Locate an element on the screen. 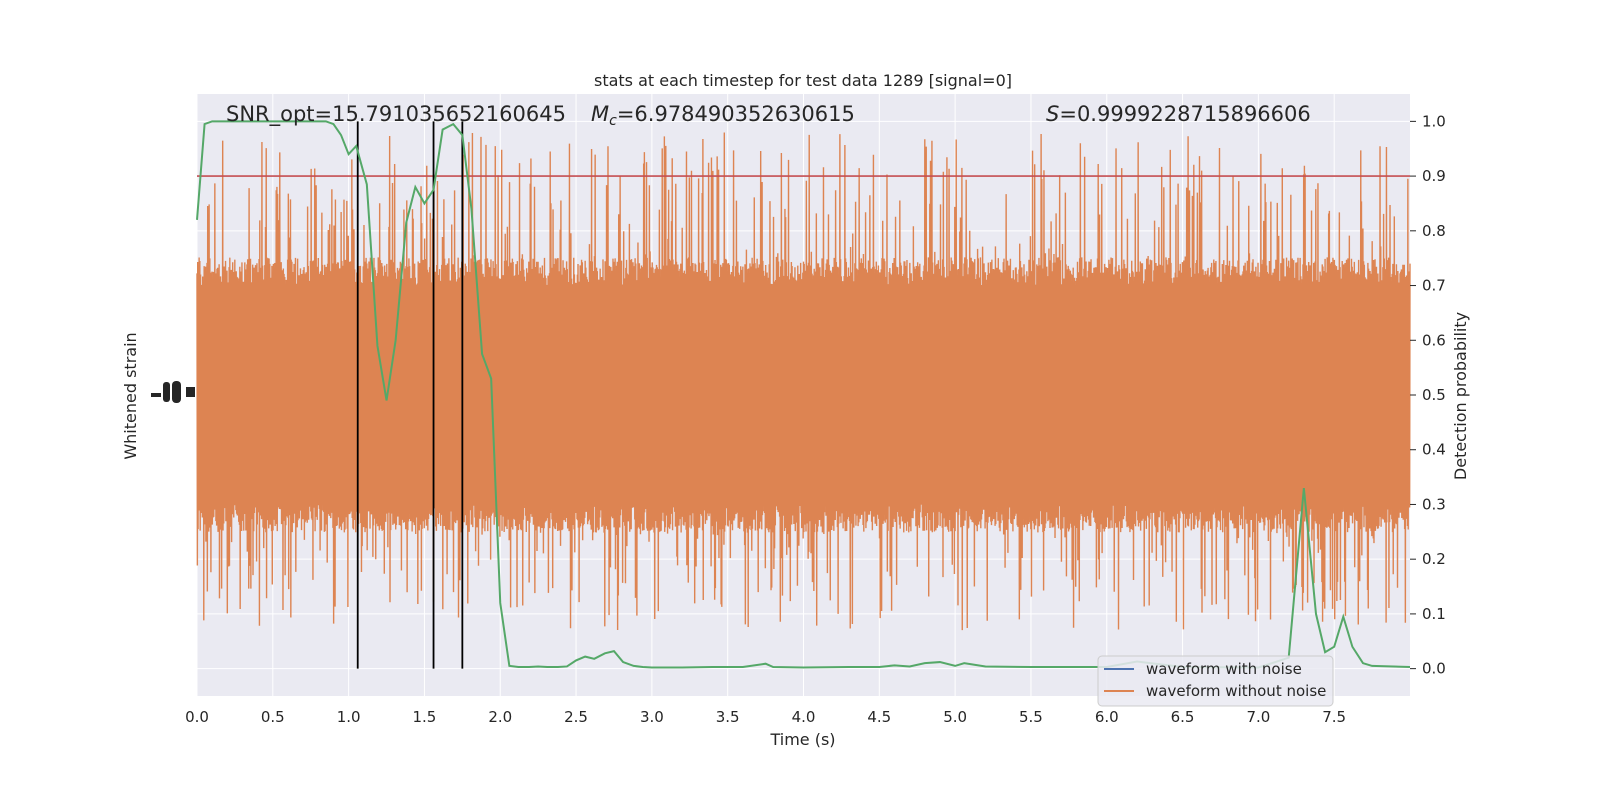  x-tick-label: 6.0 is located at coordinates (1107, 717).